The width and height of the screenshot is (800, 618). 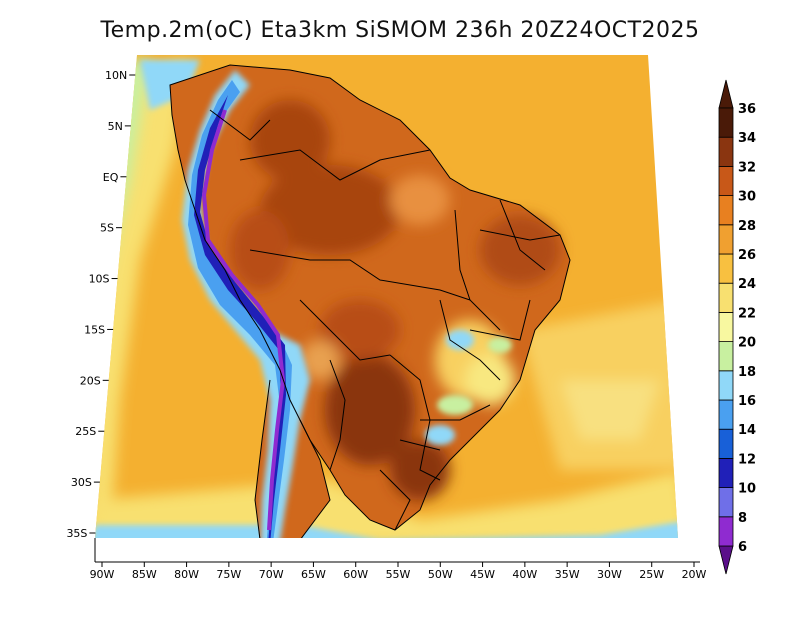 What do you see at coordinates (313, 574) in the screenshot?
I see `lon-tick-label: 65W` at bounding box center [313, 574].